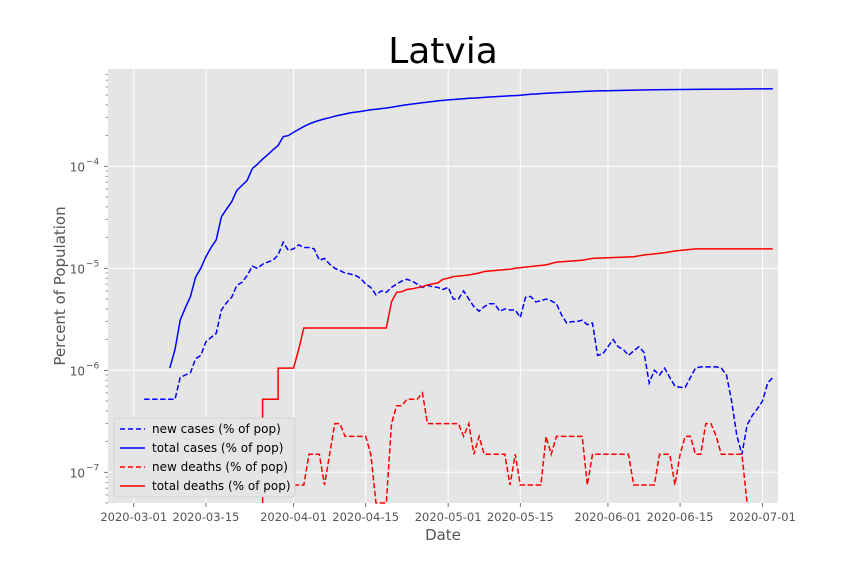  Describe the element at coordinates (92, 468) in the screenshot. I see `y-tick-exponent: −7` at that location.